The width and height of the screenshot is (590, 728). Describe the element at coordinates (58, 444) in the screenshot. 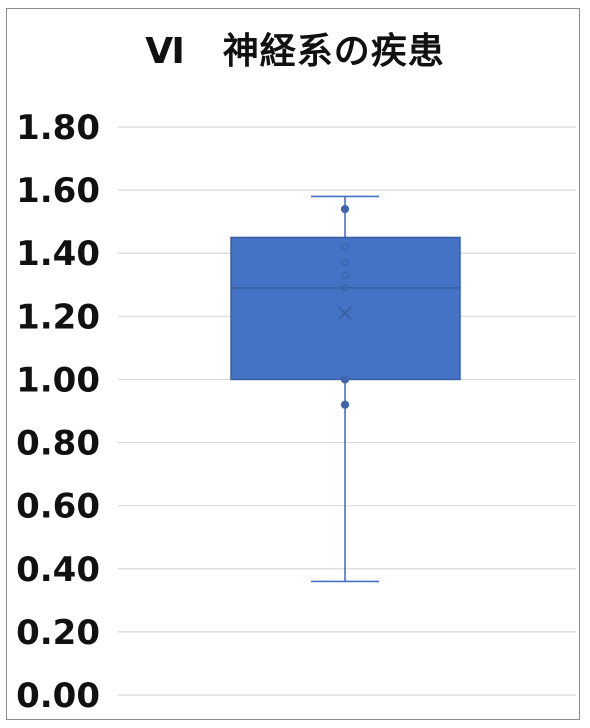

I see `y-tick-label: 0.80` at that location.